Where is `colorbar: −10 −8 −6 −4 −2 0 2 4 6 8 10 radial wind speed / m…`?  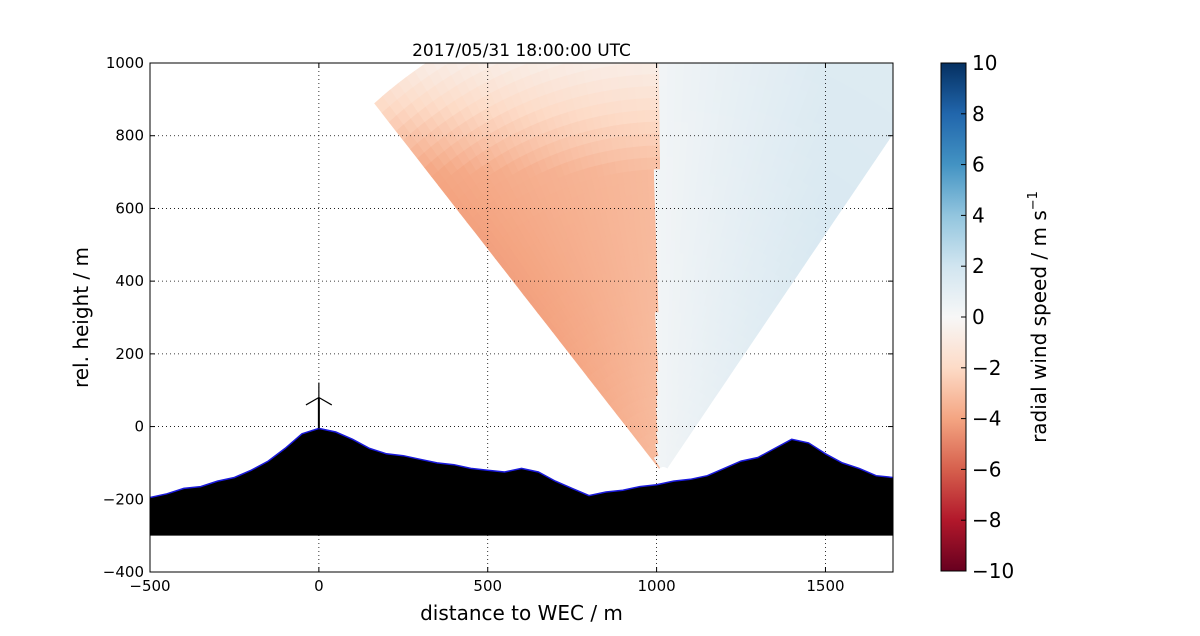
colorbar: −10 −8 −6 −4 −2 0 2 4 6 8 10 radial wind speed / m… is located at coordinates (995, 317).